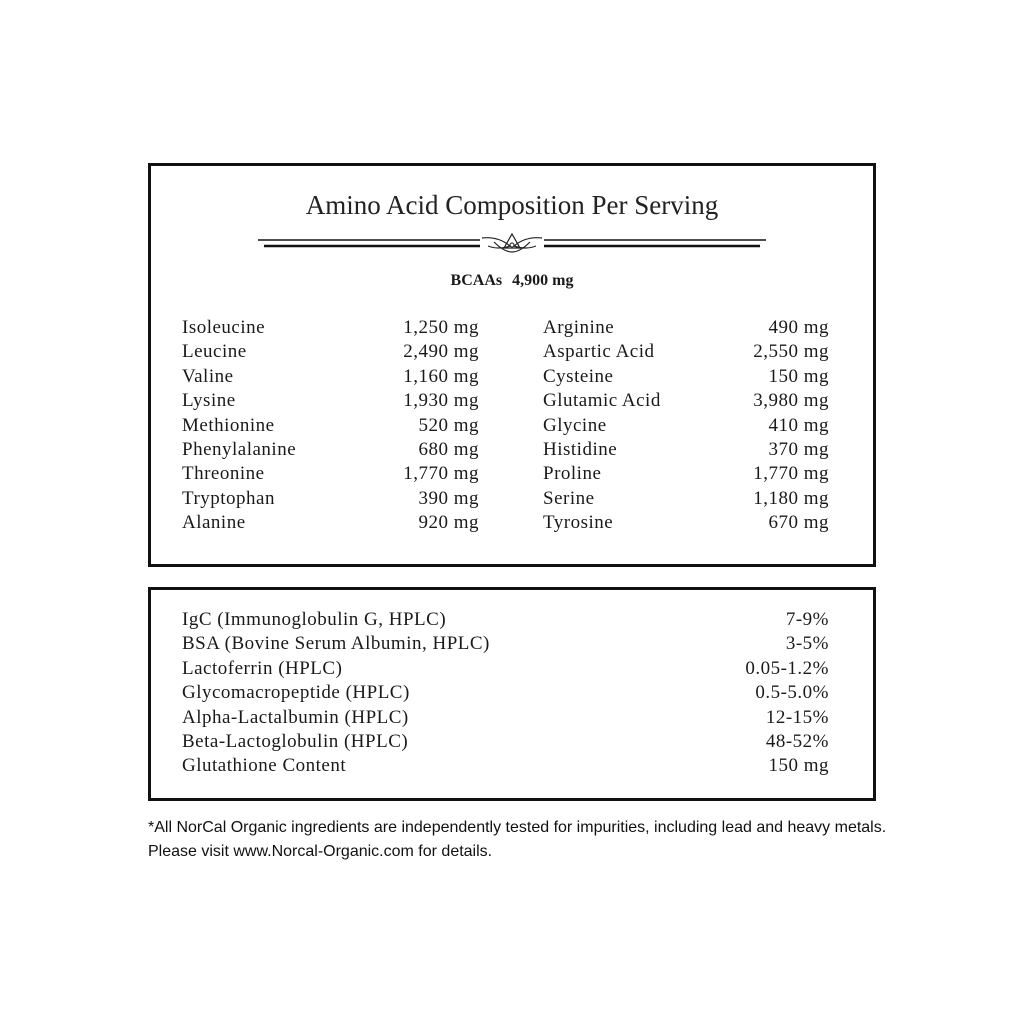  What do you see at coordinates (798, 425) in the screenshot?
I see `item-value: 410 mg` at bounding box center [798, 425].